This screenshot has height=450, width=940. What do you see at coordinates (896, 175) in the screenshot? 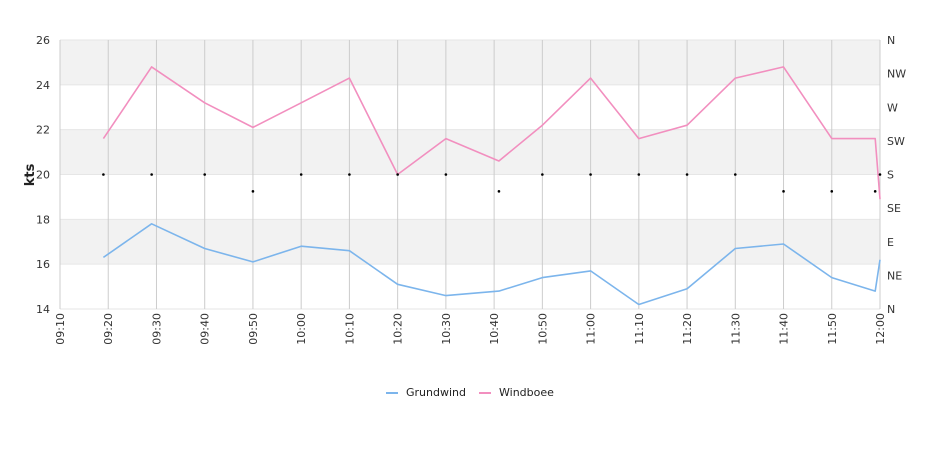
I see `right-axis-direction-ticks: N NE E SE S SW W NW N` at bounding box center [896, 175].